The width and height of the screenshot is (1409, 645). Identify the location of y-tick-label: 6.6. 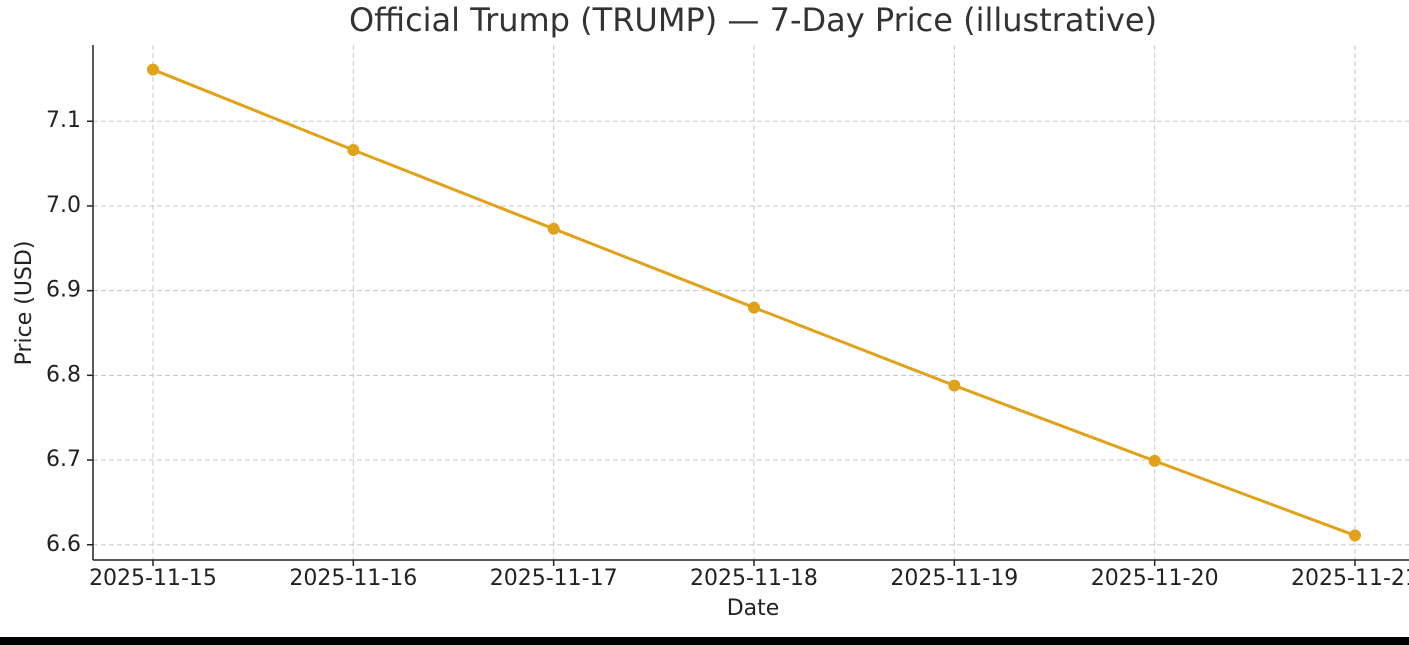
(63, 544).